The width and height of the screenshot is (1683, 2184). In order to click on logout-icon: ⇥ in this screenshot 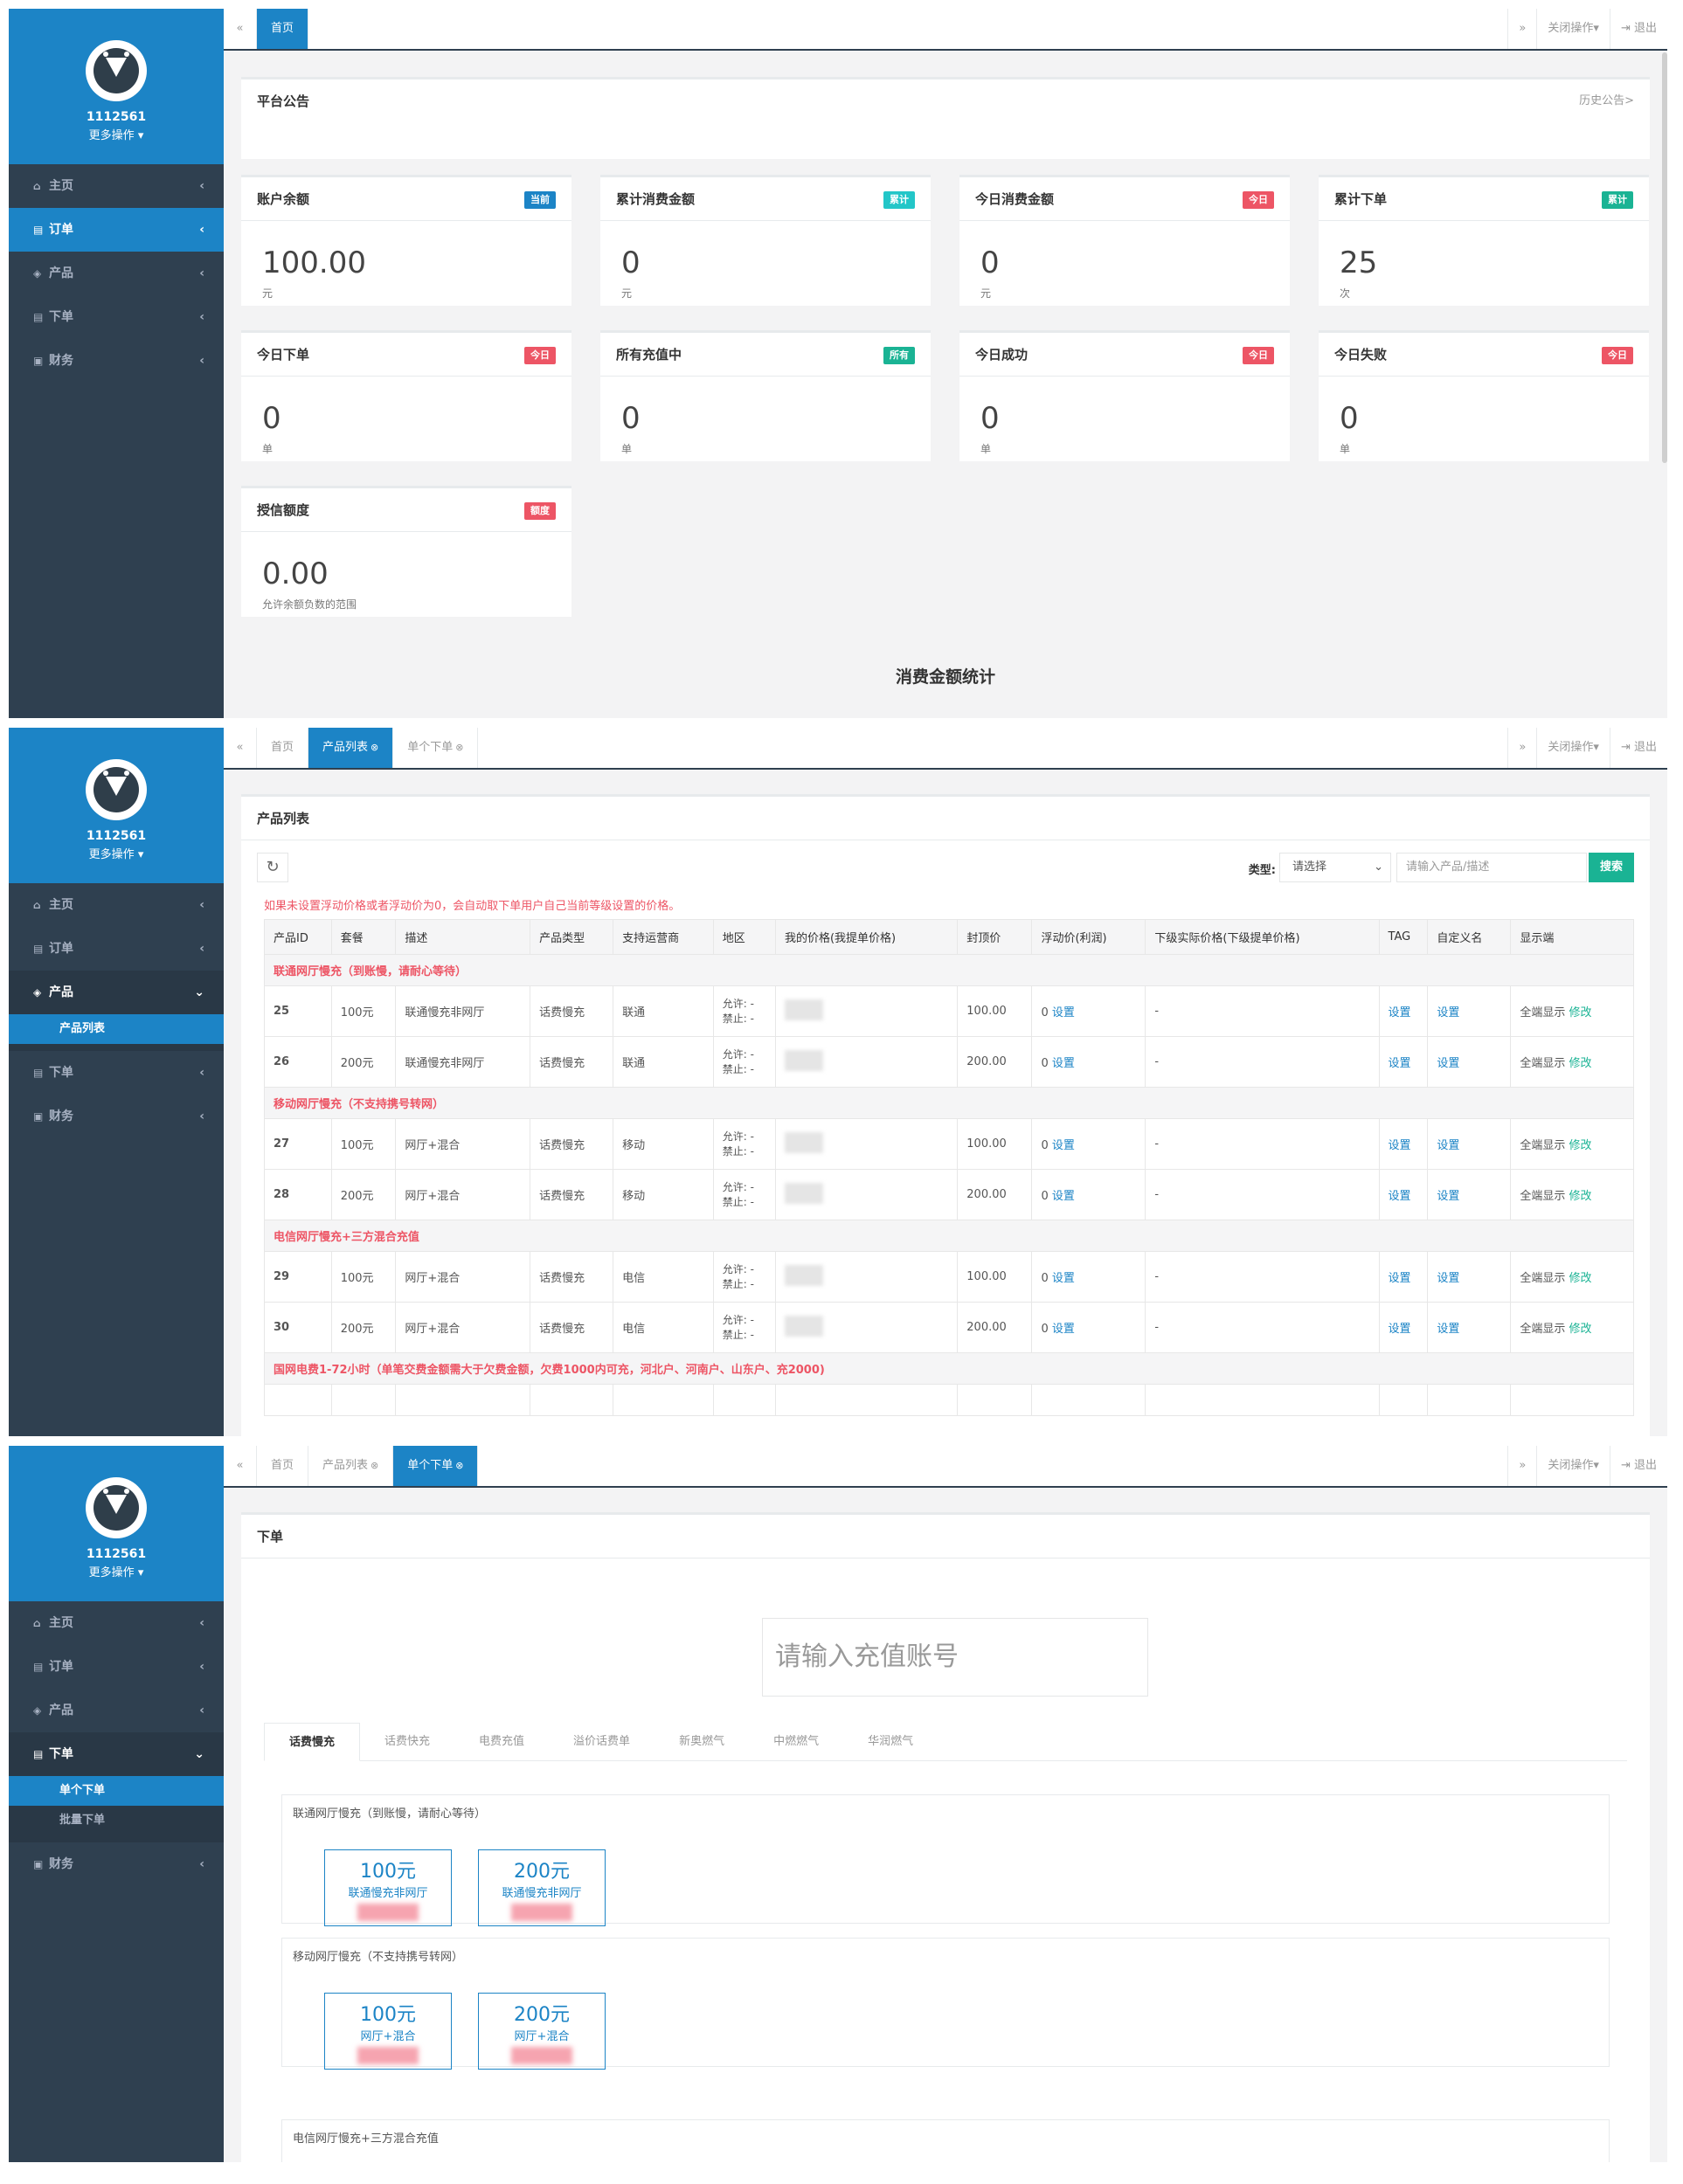, I will do `click(1625, 1465)`.